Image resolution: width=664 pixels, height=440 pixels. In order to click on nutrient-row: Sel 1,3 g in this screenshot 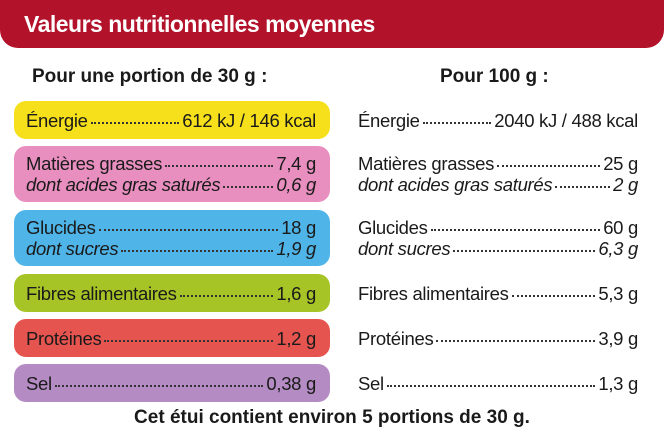, I will do `click(498, 383)`.